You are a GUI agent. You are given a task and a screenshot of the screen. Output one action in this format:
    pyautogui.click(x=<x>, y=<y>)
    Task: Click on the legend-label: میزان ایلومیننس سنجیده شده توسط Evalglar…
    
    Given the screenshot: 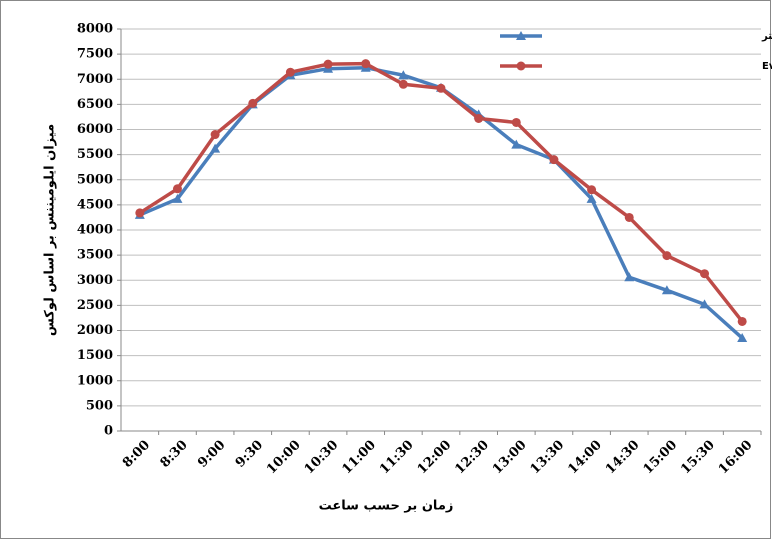 What is the action you would take?
    pyautogui.click(x=767, y=66)
    